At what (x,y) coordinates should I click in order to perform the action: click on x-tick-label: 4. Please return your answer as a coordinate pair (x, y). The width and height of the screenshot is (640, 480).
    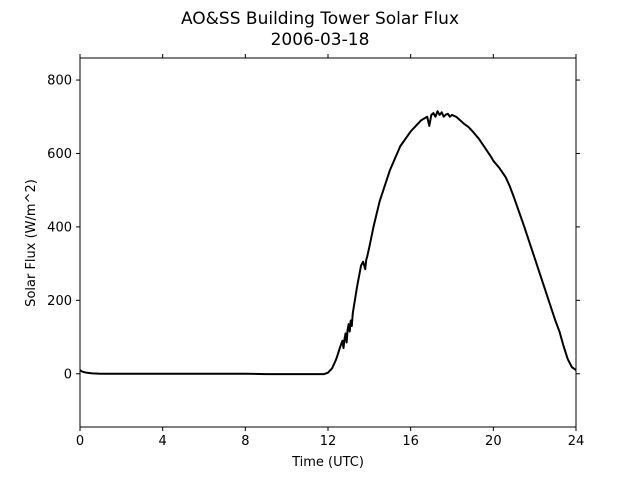
    Looking at the image, I should click on (163, 441).